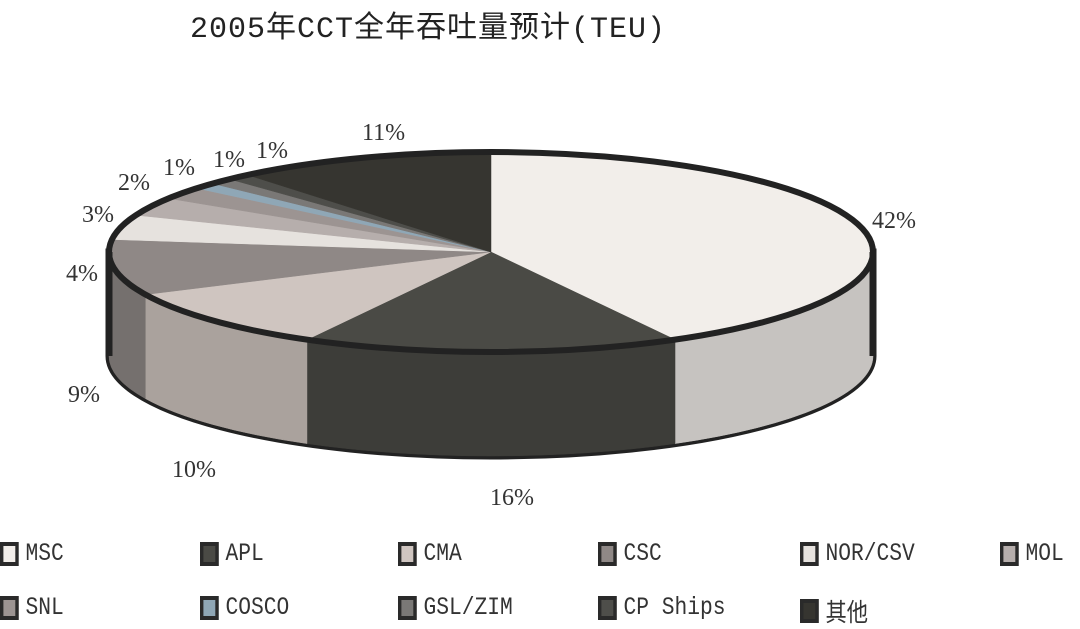  What do you see at coordinates (44, 607) in the screenshot?
I see `legend-label: SNL` at bounding box center [44, 607].